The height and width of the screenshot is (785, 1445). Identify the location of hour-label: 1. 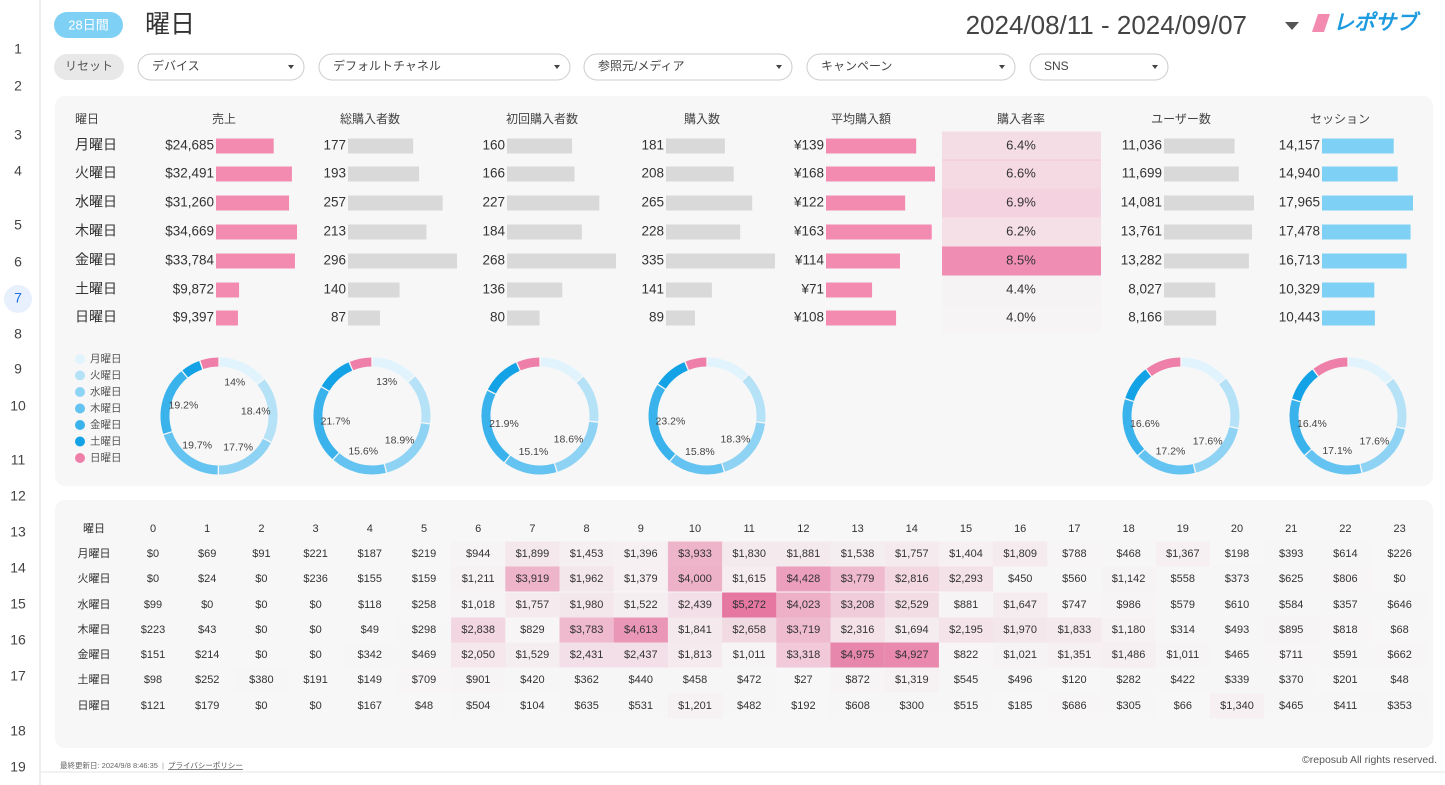
(207, 529).